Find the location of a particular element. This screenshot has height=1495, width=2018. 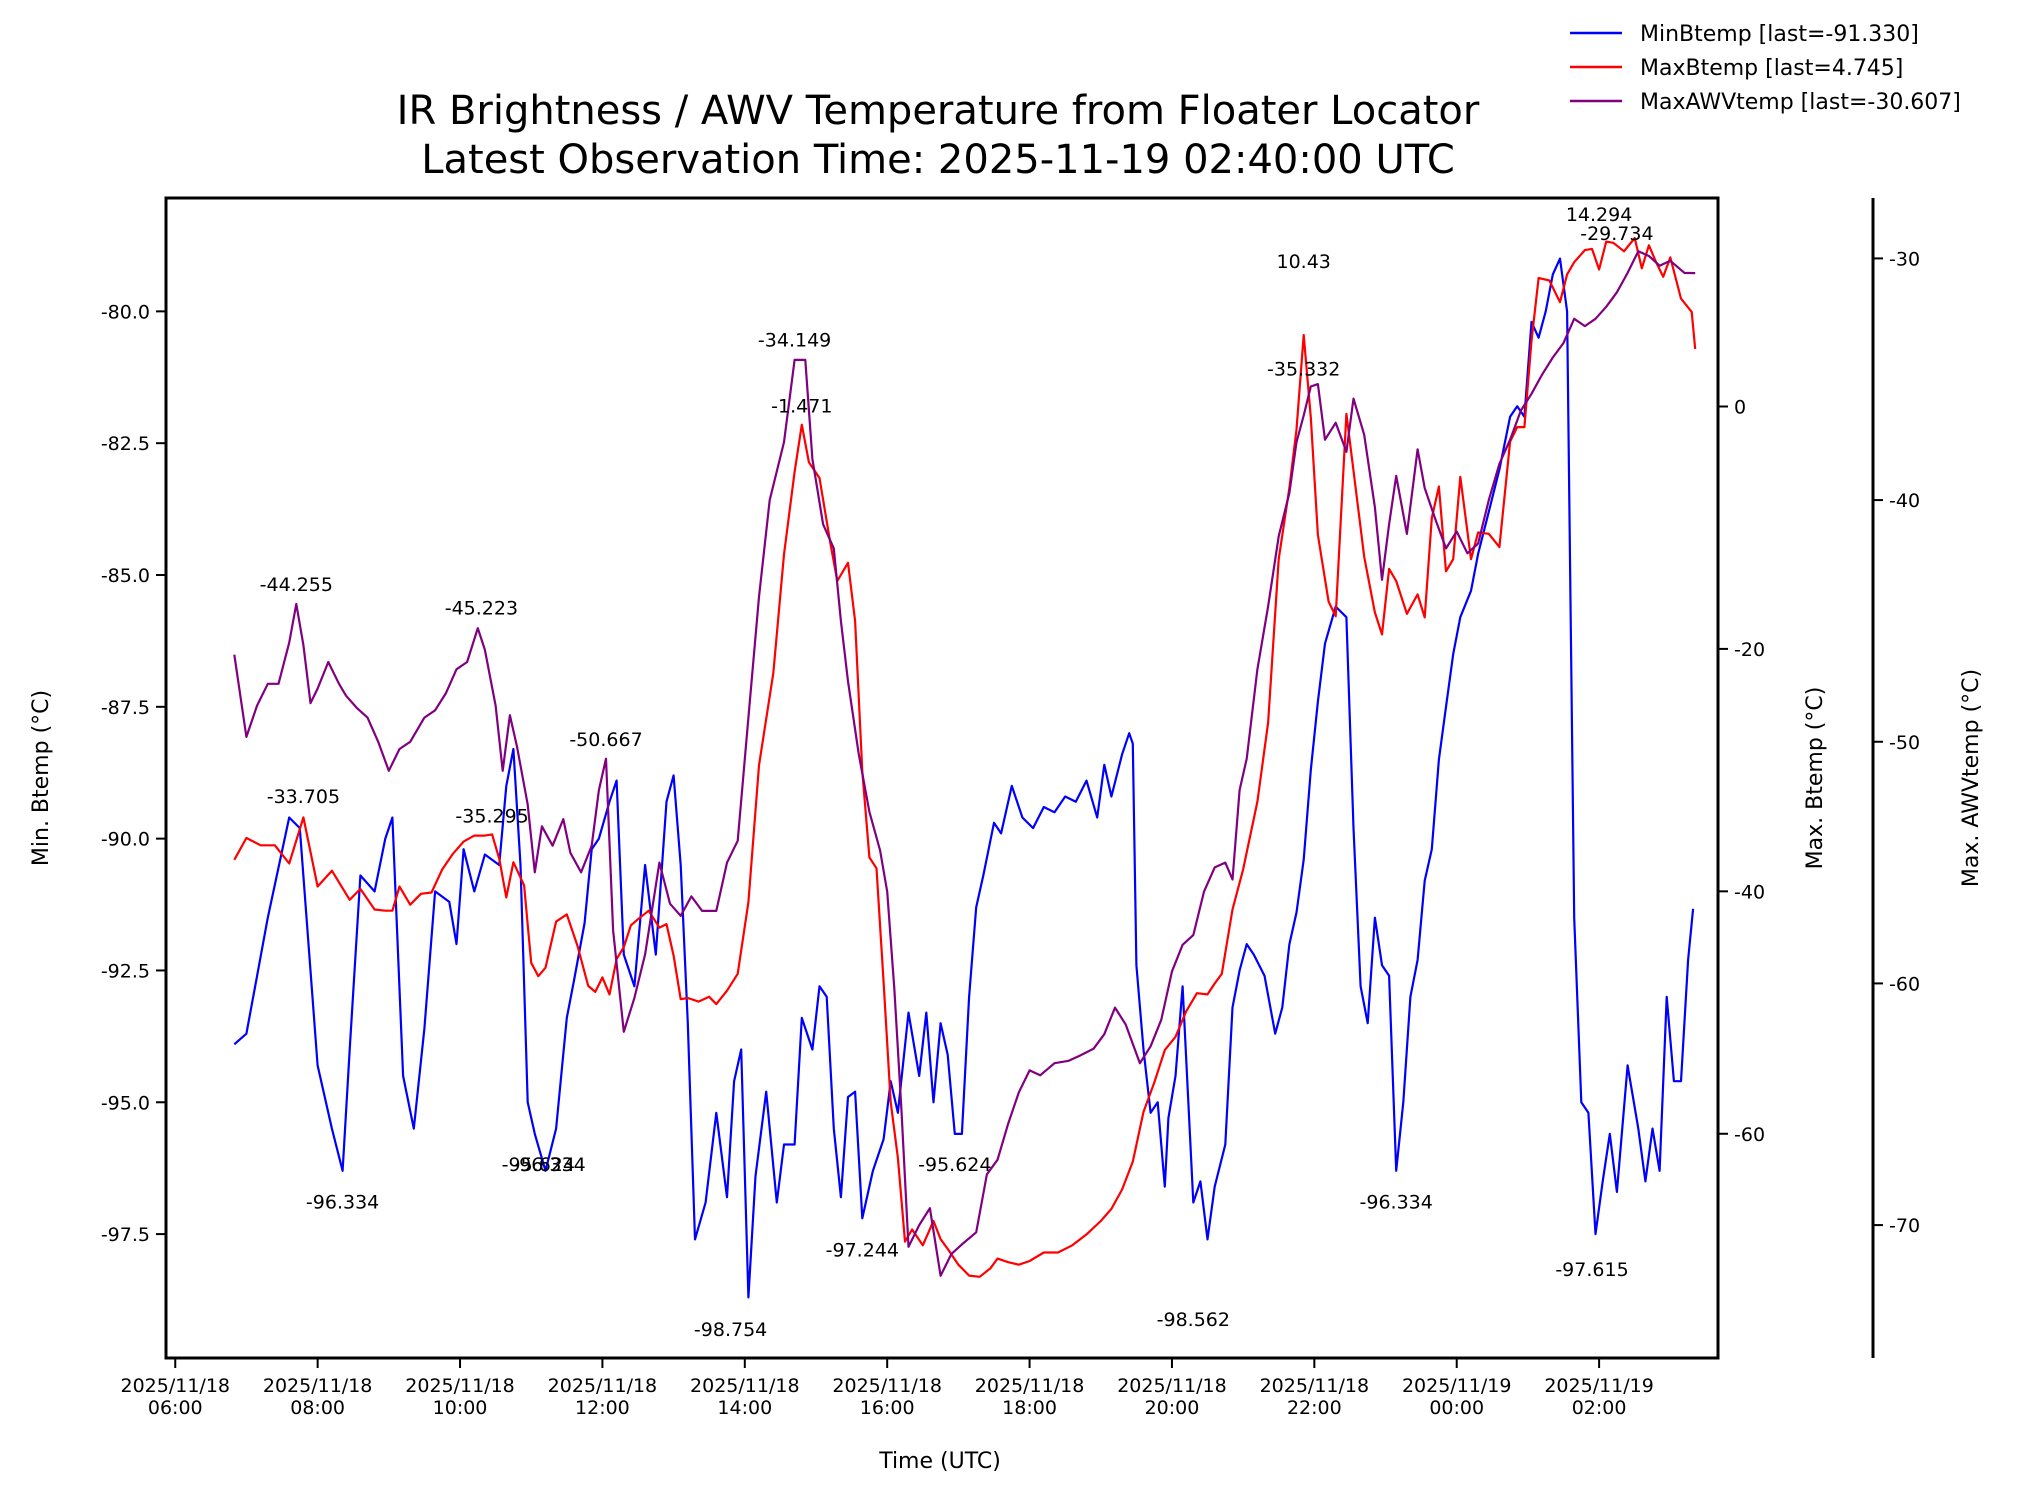

data-label: -29.734 is located at coordinates (1616, 234).